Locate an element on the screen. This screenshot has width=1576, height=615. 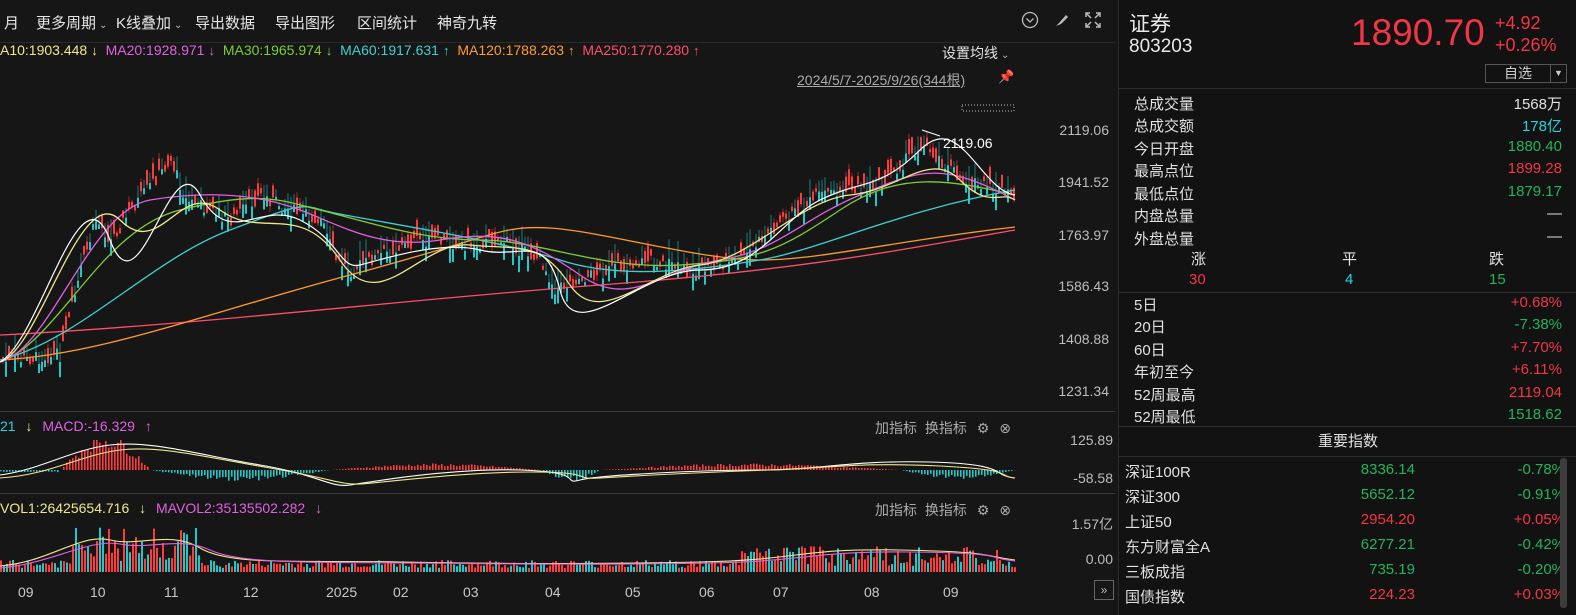
kline-overlay-dropdown: K线叠加 ⌄ is located at coordinates (149, 22).